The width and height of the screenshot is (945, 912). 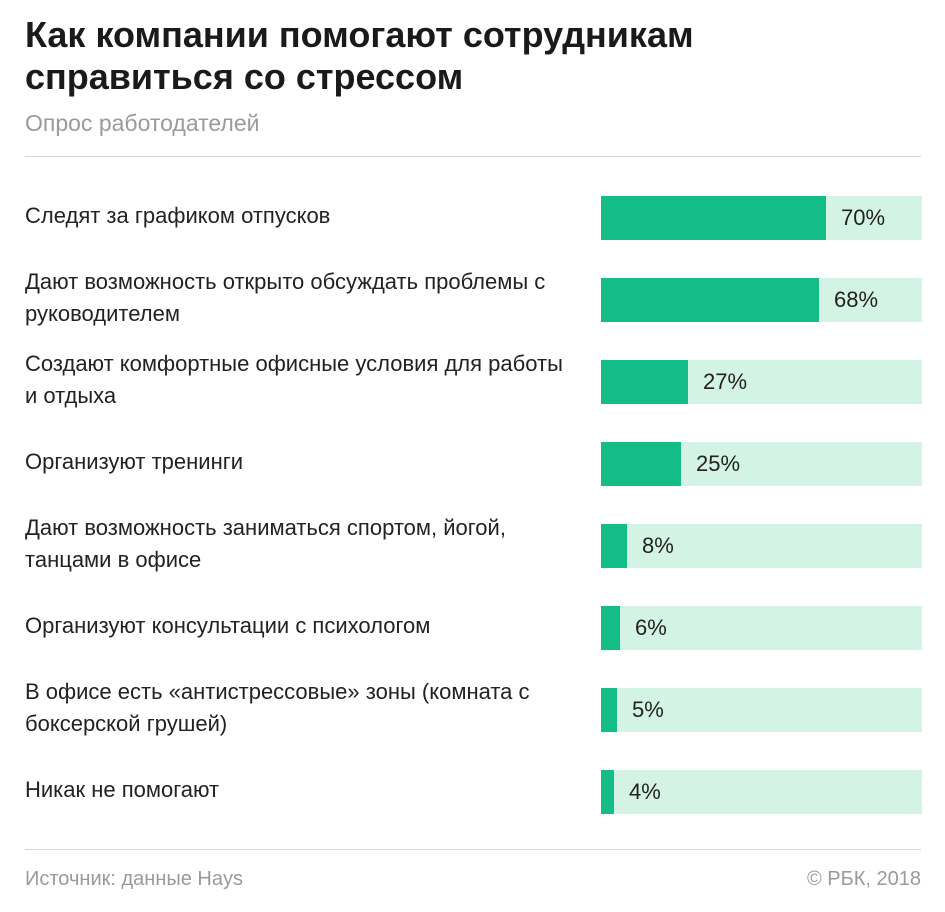 What do you see at coordinates (648, 709) in the screenshot?
I see `data-label: 5%` at bounding box center [648, 709].